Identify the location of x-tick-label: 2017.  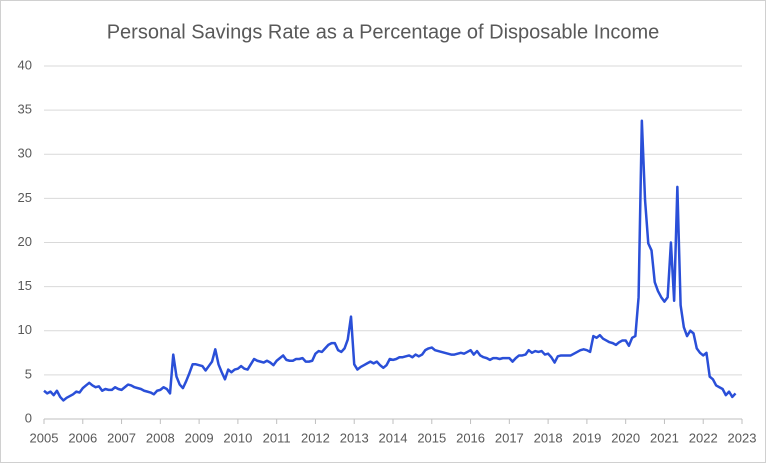
(509, 437).